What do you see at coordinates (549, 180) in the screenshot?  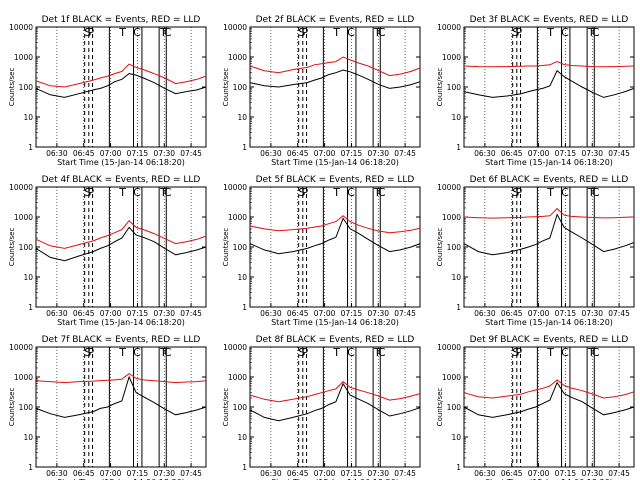 I see `panel-title: Det 6f BLACK = Events, RED = LLD` at bounding box center [549, 180].